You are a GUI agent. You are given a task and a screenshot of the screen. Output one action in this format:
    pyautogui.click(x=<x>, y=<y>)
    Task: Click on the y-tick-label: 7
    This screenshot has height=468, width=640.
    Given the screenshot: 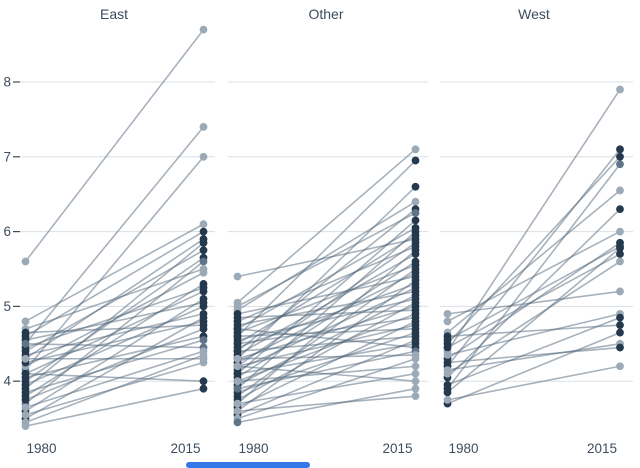 What is the action you would take?
    pyautogui.click(x=7, y=156)
    